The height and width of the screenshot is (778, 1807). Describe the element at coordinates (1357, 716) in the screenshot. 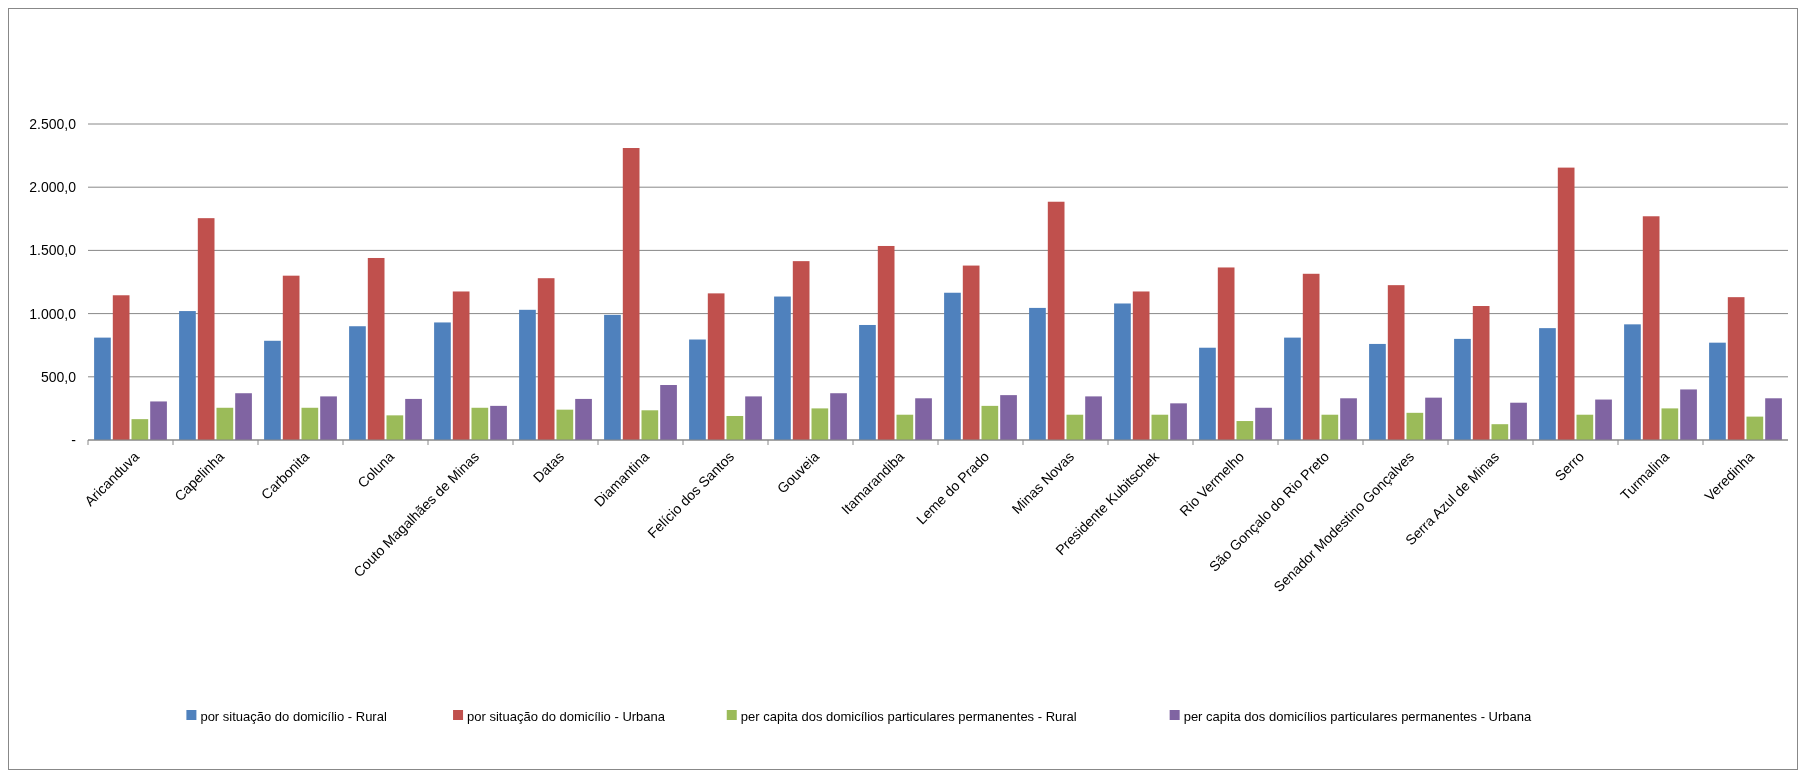

I see `legend-label: per capita dos domicílios particulares permanentes - Urbana` at that location.